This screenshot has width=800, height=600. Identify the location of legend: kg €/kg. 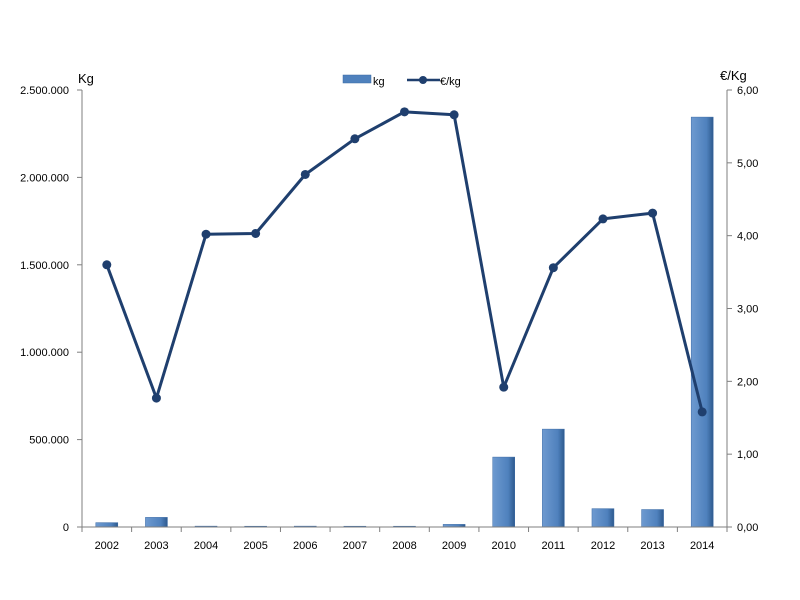
(401, 81).